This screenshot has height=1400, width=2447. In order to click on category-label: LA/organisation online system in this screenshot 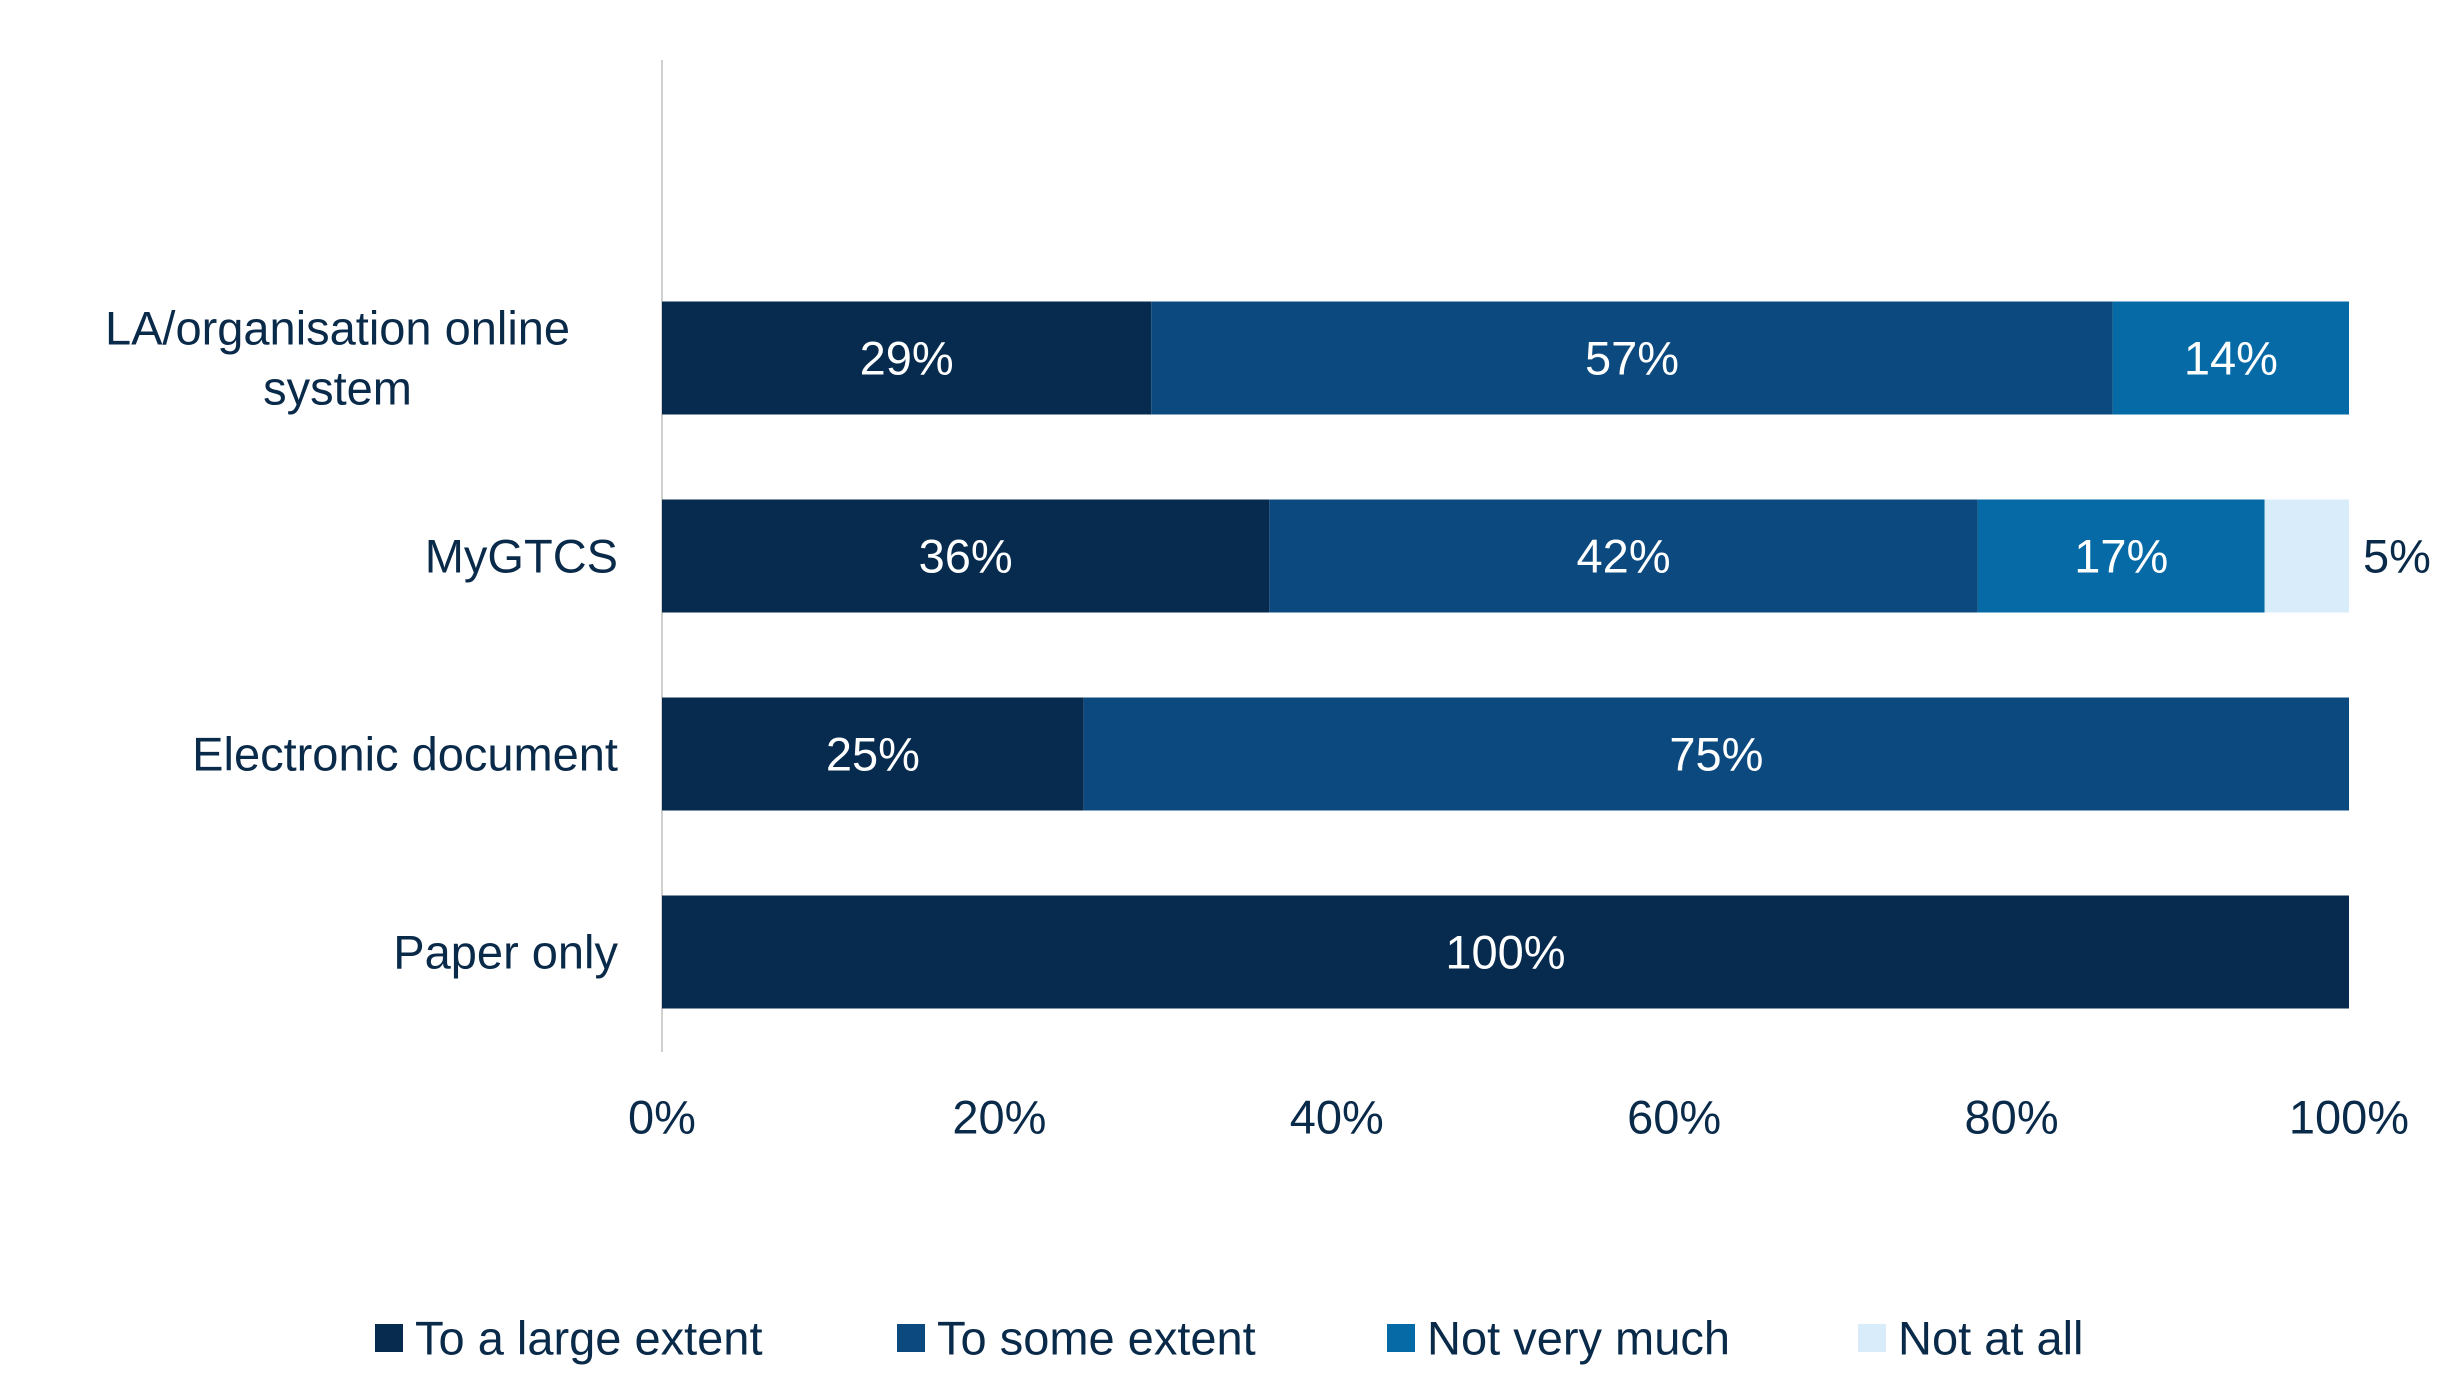, I will do `click(337, 358)`.